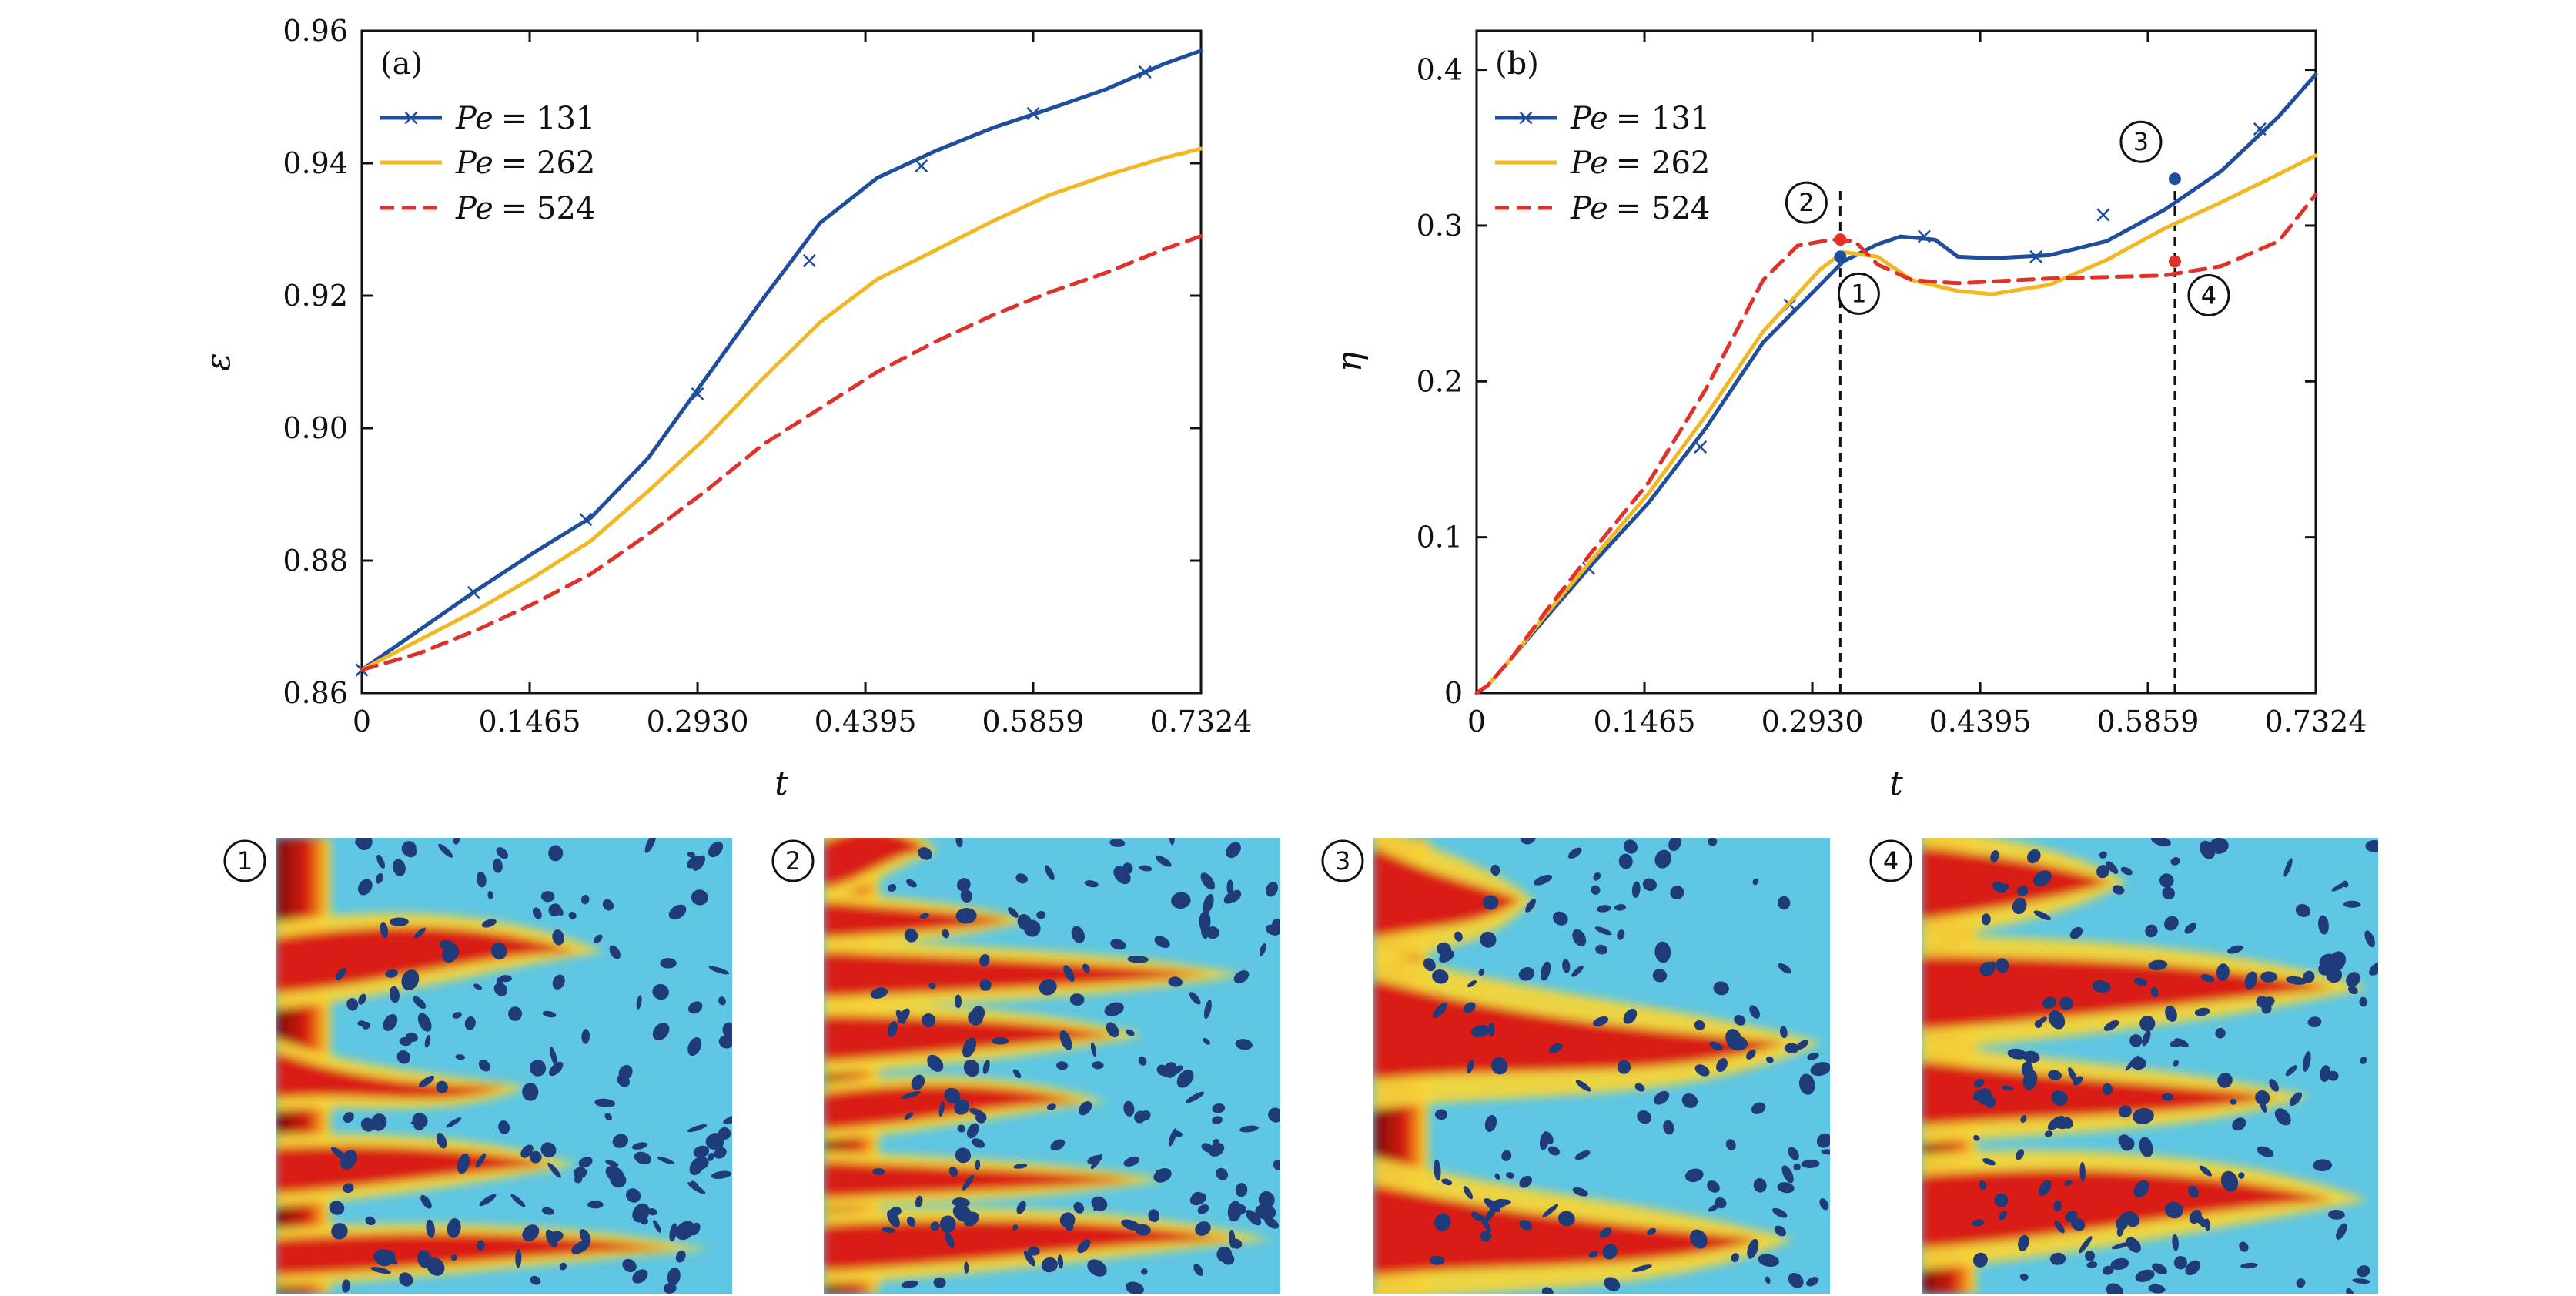 The image size is (2576, 1296). What do you see at coordinates (315, 693) in the screenshot?
I see `y-tick-label-a: 0.86` at bounding box center [315, 693].